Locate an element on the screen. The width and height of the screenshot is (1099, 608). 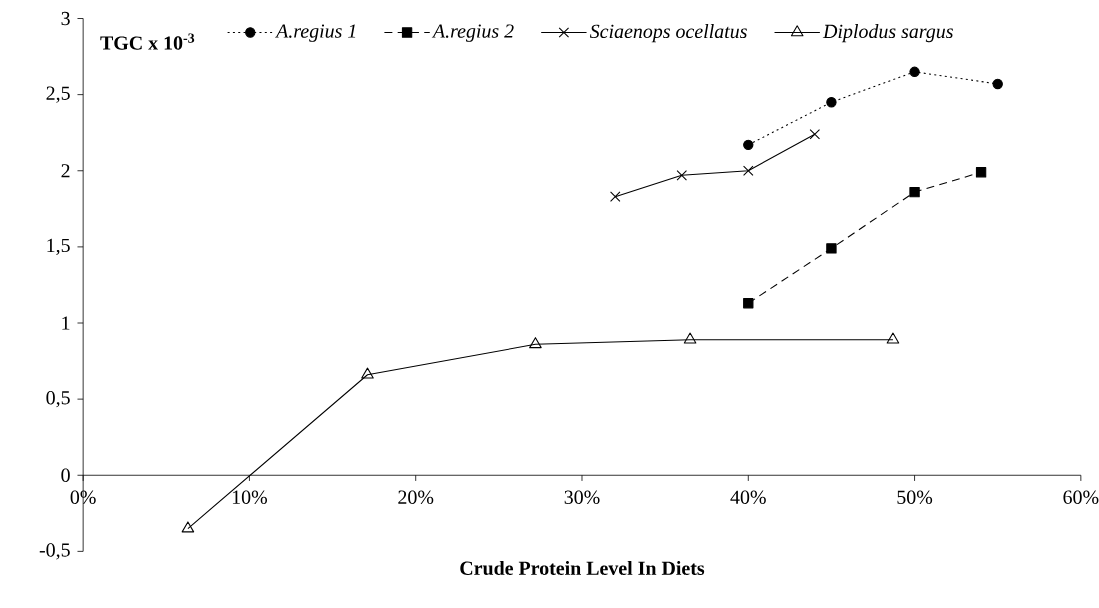
x-tick-label: 40% is located at coordinates (748, 497).